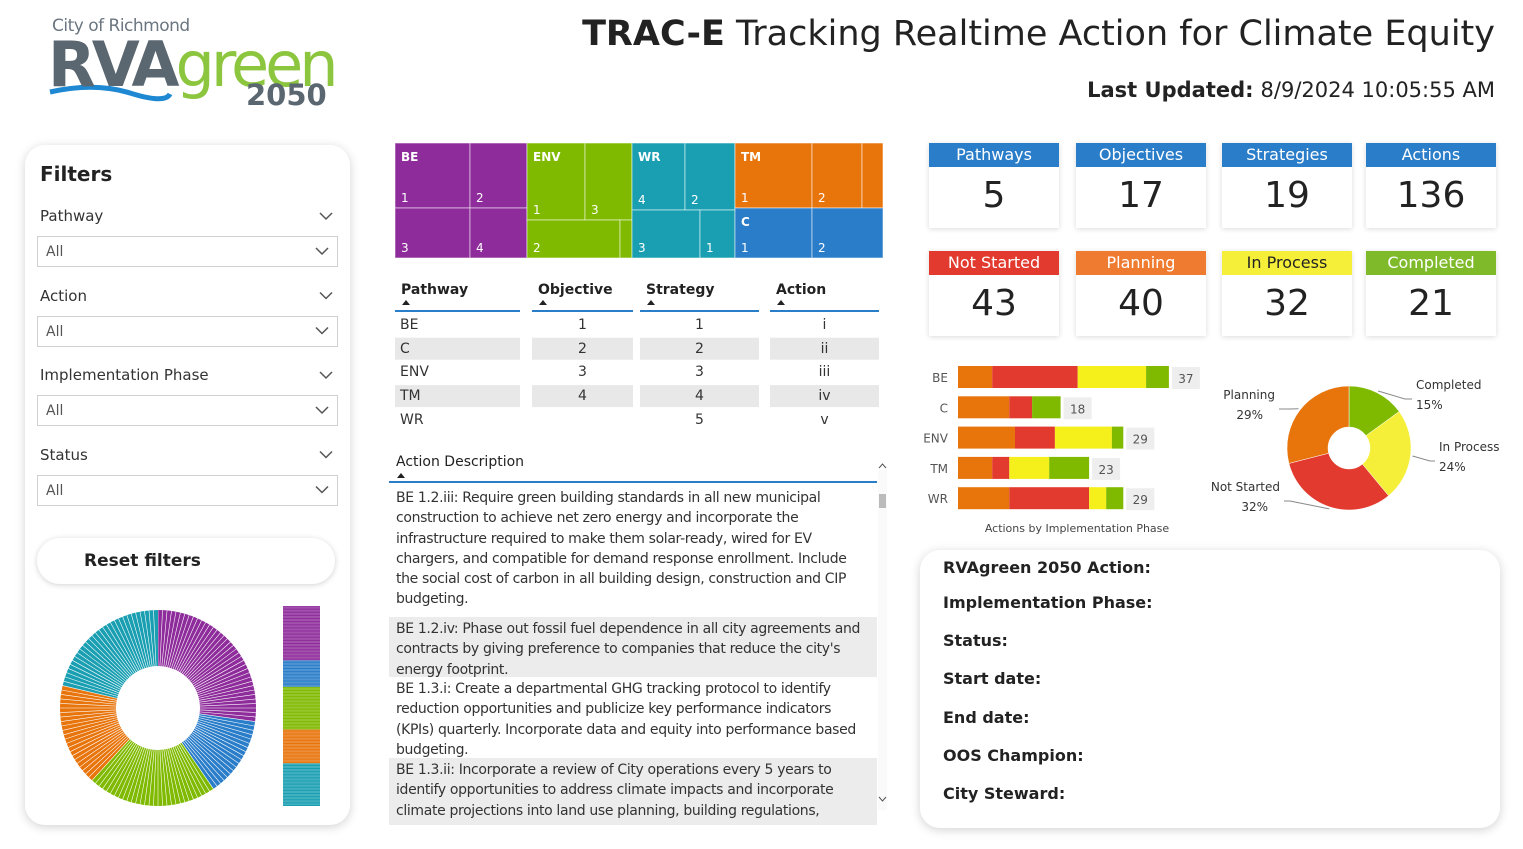 This screenshot has height=849, width=1523. I want to click on treemap-cell-label: 2, so click(822, 198).